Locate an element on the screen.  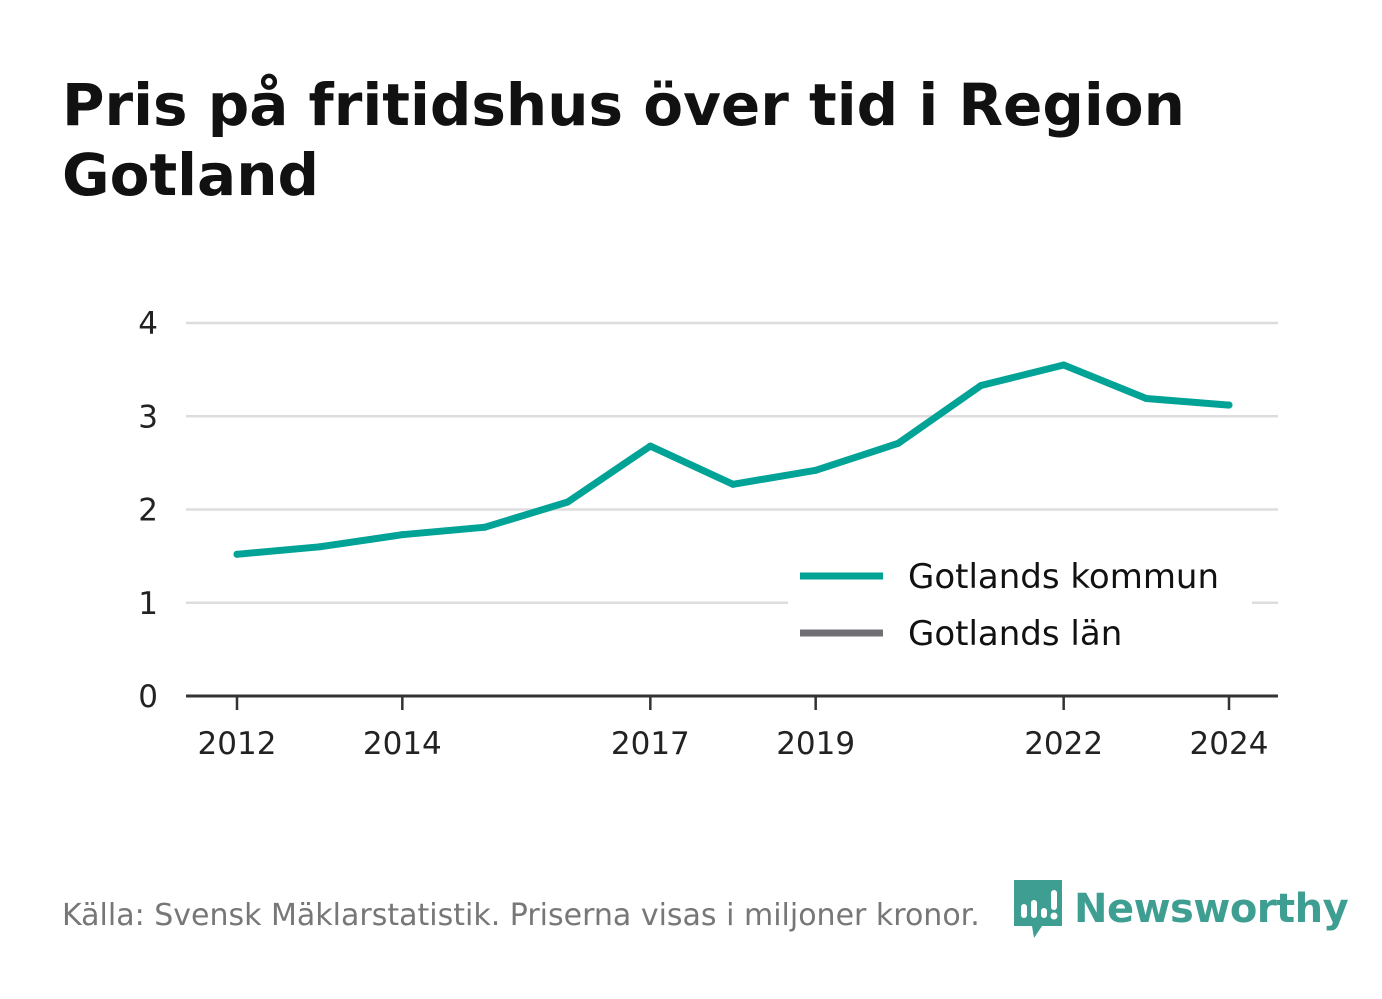
x-tick-label: 2017 is located at coordinates (650, 744).